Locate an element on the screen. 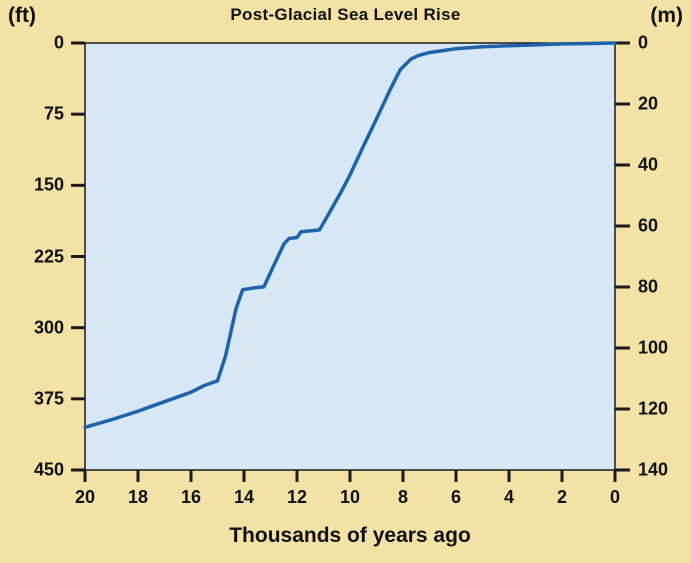 This screenshot has height=563, width=691. x-axis-tick-label: 8 is located at coordinates (403, 497).